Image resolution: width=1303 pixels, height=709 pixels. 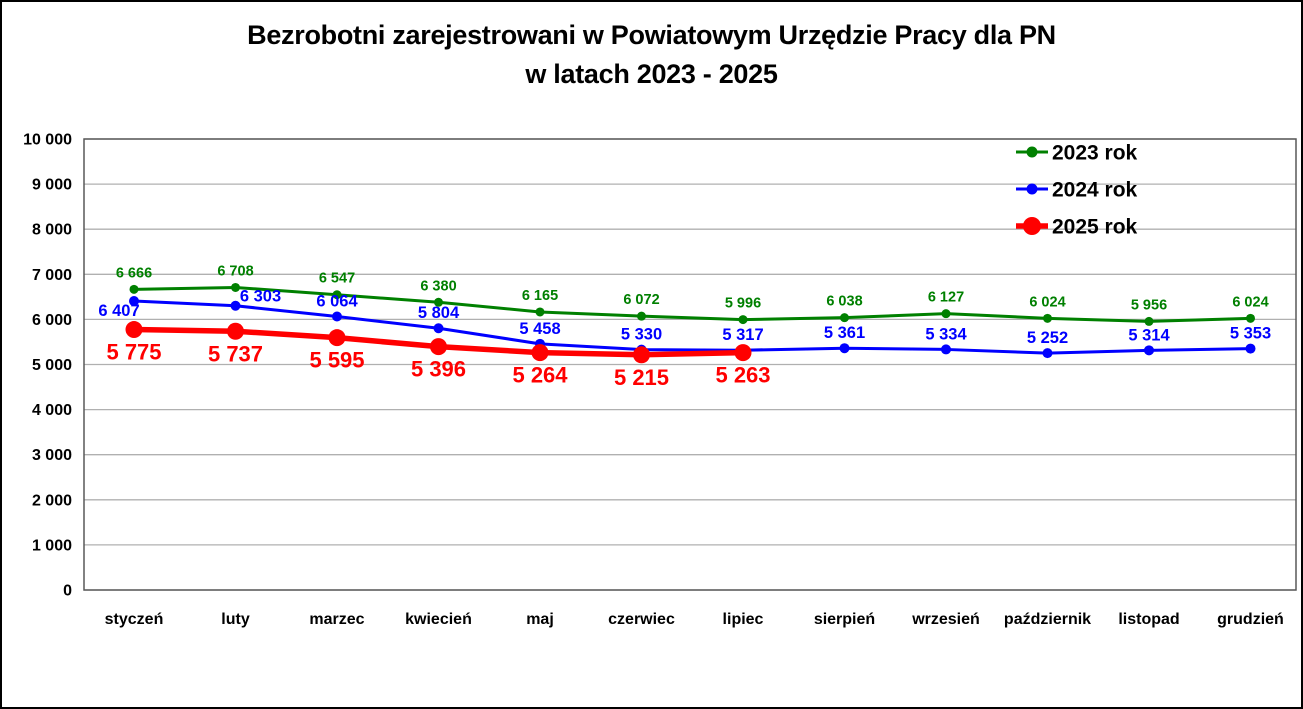 I want to click on data-point-label: 5 996, so click(x=743, y=304).